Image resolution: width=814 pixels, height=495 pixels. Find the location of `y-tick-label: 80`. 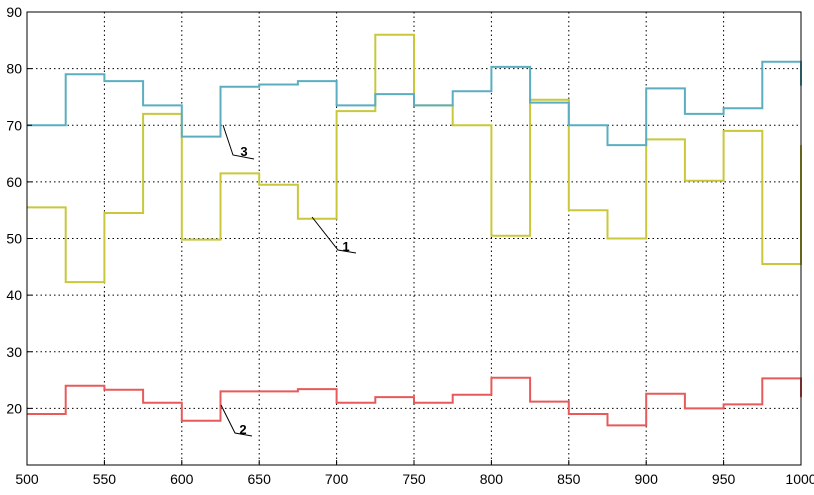

y-tick-label: 80 is located at coordinates (14, 69).